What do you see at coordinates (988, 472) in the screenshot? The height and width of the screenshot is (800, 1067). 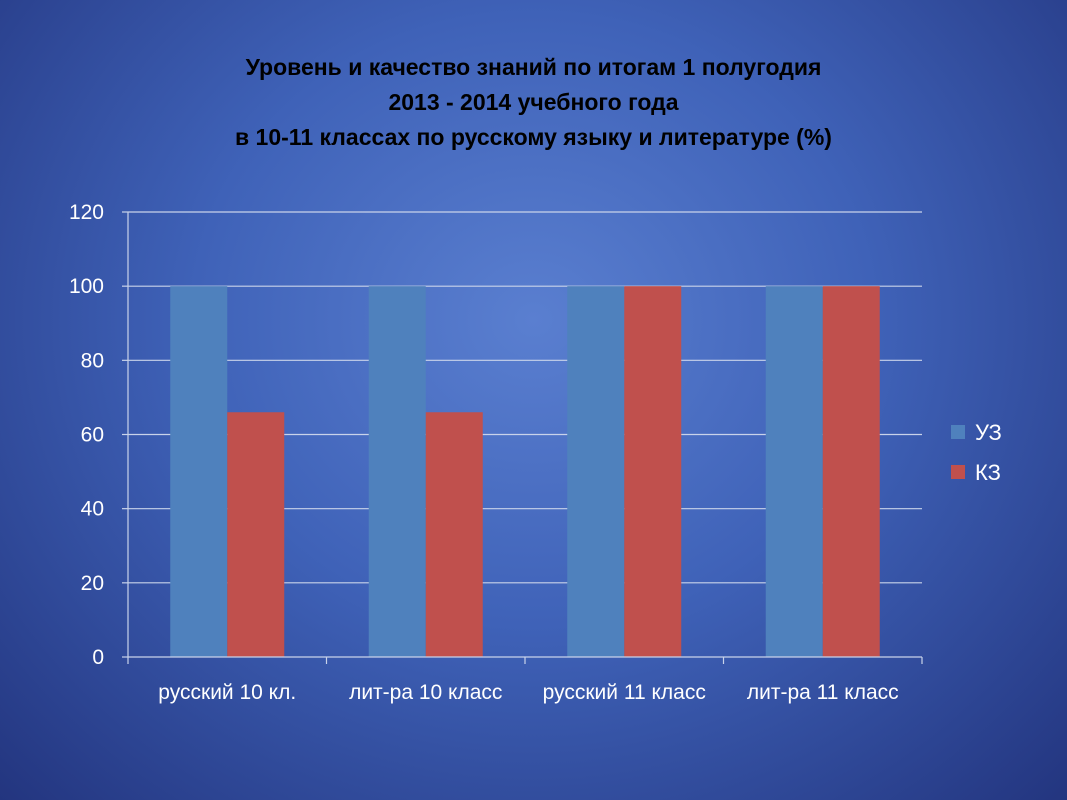 I see `legend-label: КЗ` at bounding box center [988, 472].